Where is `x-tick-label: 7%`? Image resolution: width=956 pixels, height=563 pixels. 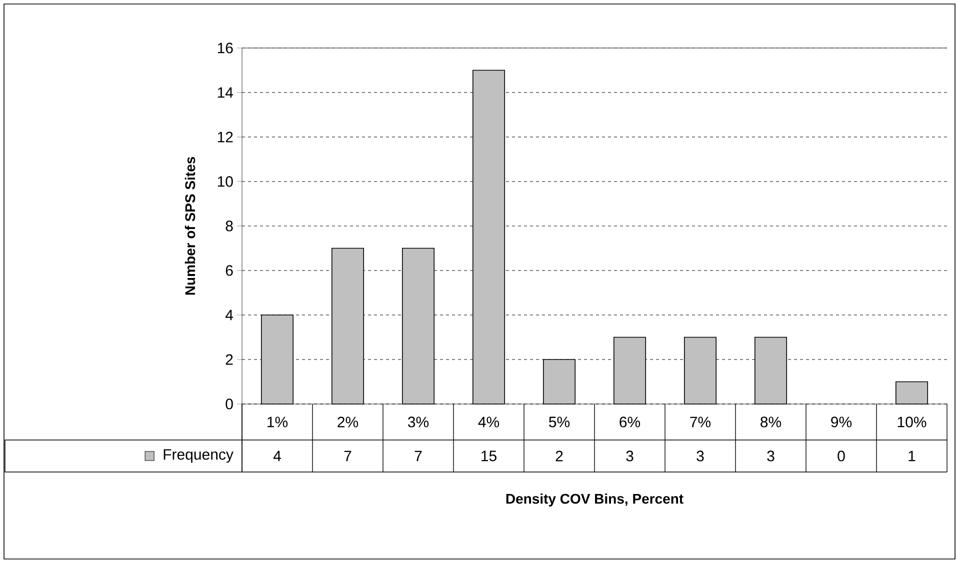 x-tick-label: 7% is located at coordinates (700, 422).